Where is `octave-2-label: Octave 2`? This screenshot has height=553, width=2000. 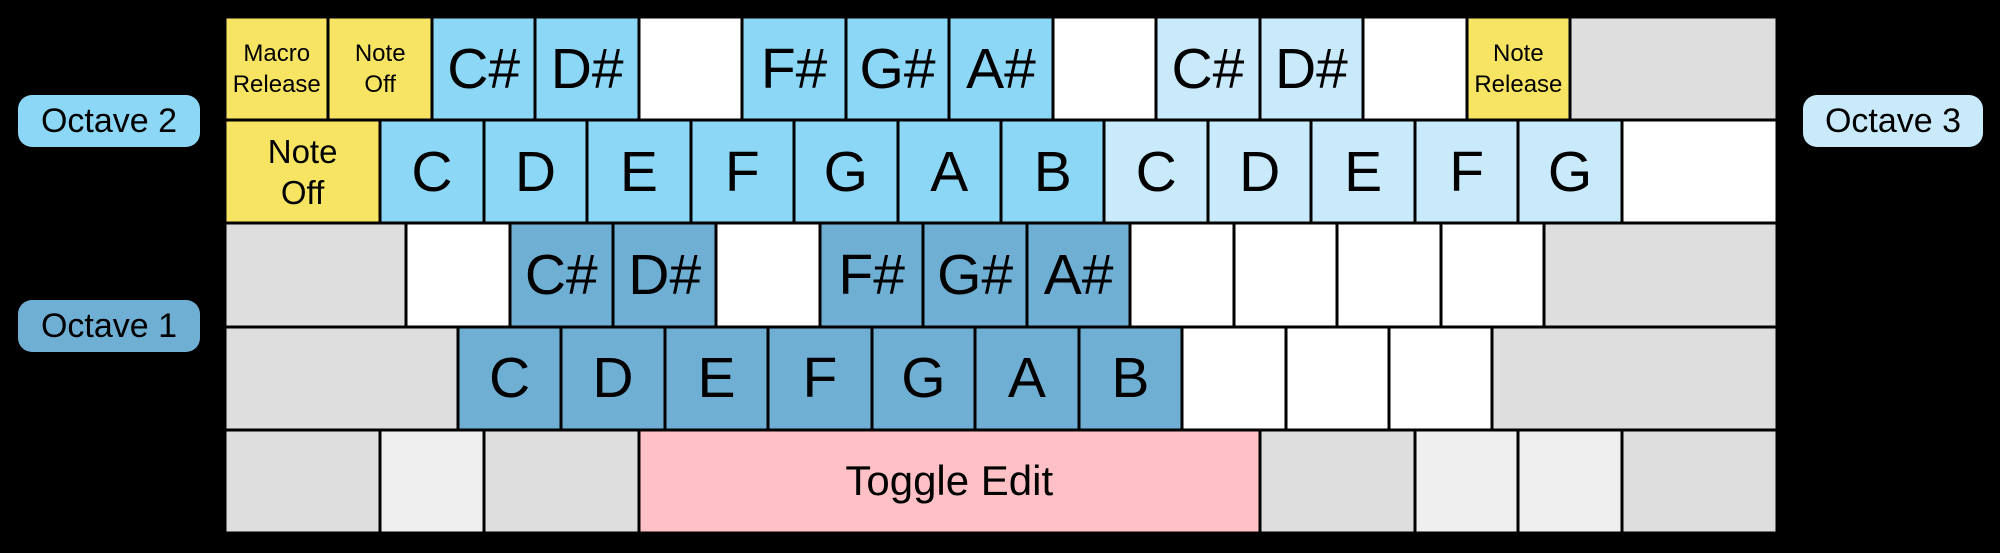
octave-2-label: Octave 2 is located at coordinates (109, 121).